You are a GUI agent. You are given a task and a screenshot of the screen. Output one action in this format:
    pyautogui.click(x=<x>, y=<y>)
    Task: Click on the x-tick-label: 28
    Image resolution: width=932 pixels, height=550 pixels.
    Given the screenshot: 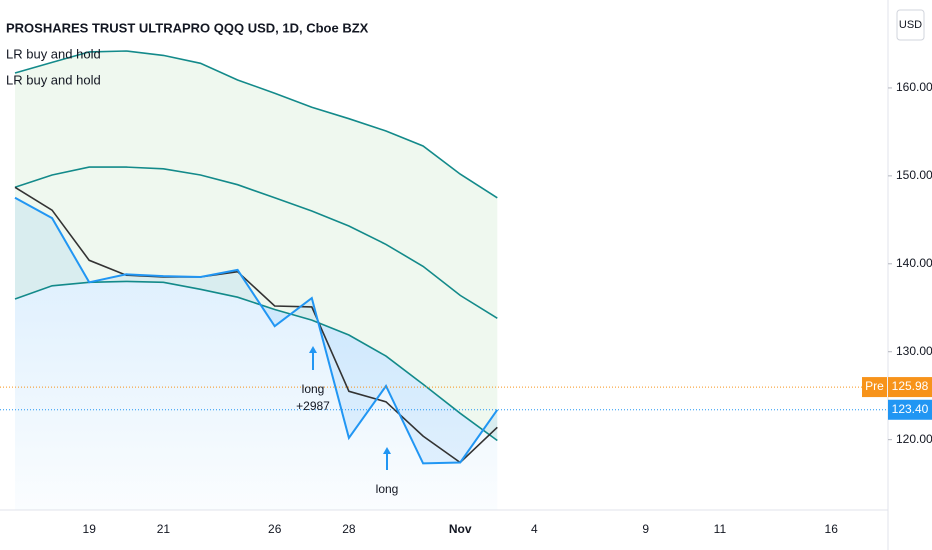 What is the action you would take?
    pyautogui.click(x=349, y=529)
    